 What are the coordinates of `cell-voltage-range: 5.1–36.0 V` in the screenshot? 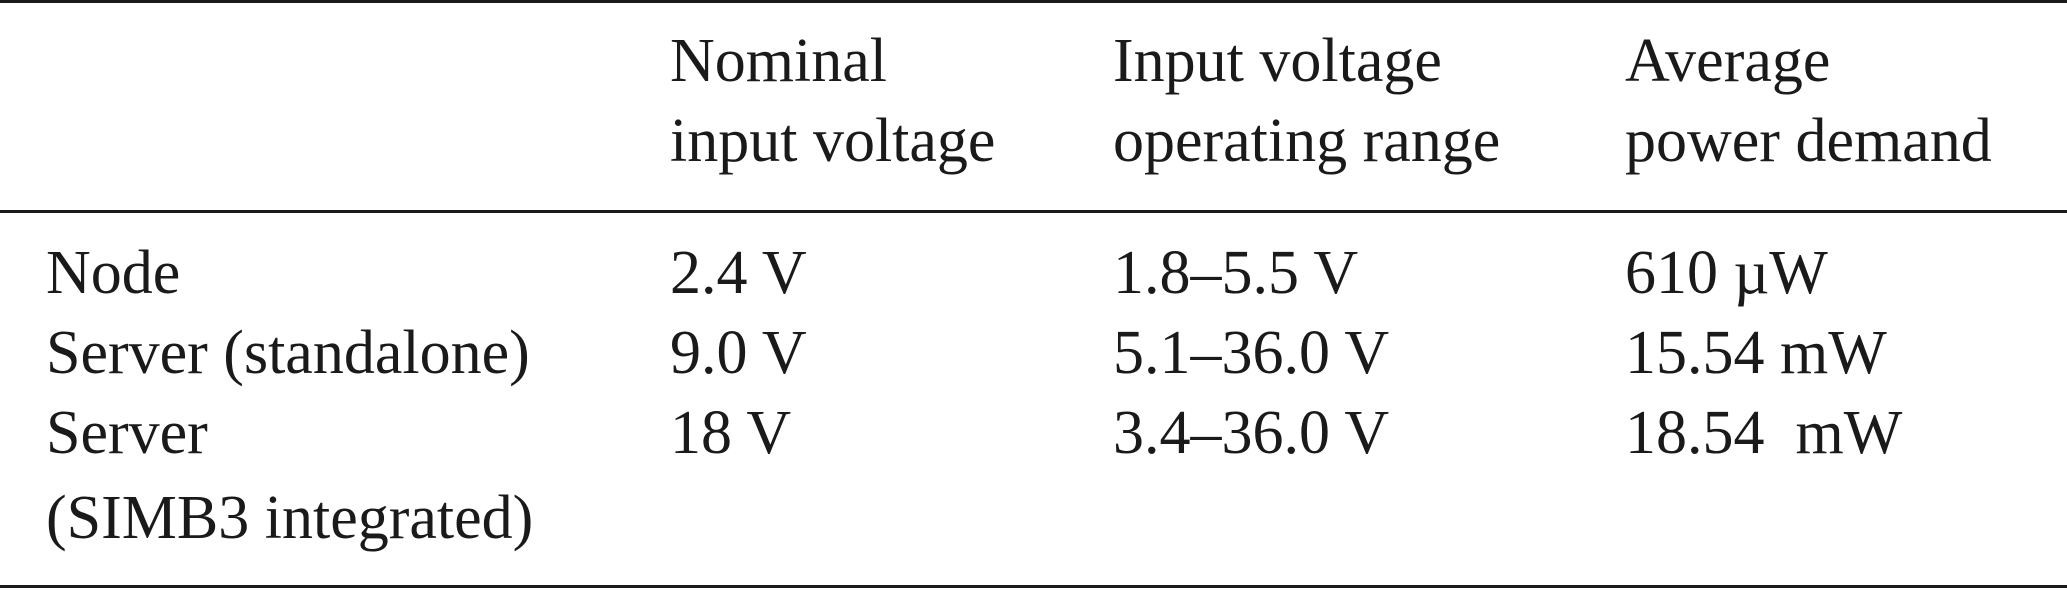 It's located at (1251, 353).